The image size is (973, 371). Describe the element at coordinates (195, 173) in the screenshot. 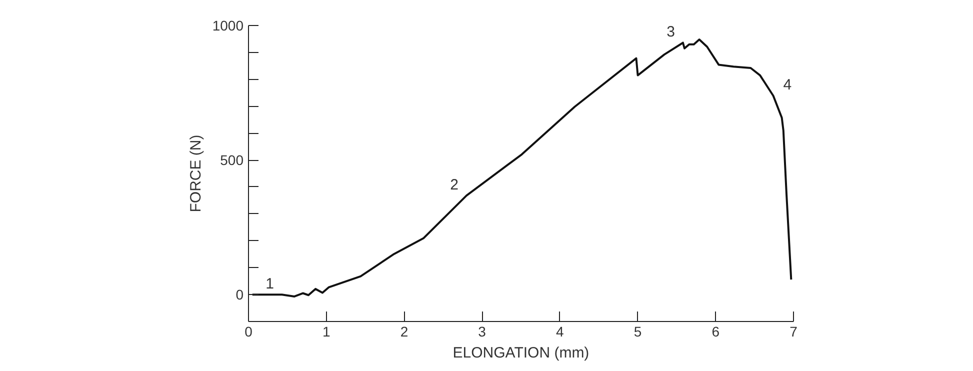

I see `y-axis-title: FORCE (N)` at that location.